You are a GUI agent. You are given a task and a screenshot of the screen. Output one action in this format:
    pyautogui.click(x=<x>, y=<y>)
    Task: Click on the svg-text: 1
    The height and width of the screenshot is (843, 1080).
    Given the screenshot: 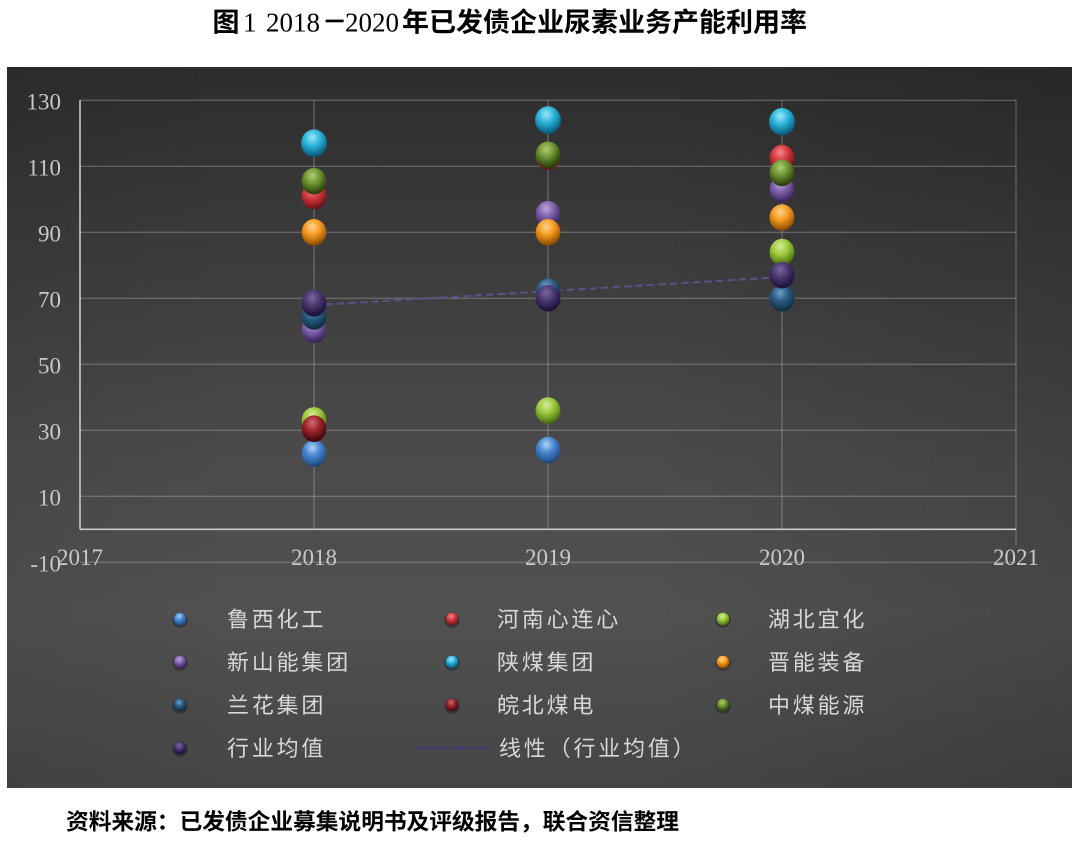 What is the action you would take?
    pyautogui.click(x=250, y=23)
    